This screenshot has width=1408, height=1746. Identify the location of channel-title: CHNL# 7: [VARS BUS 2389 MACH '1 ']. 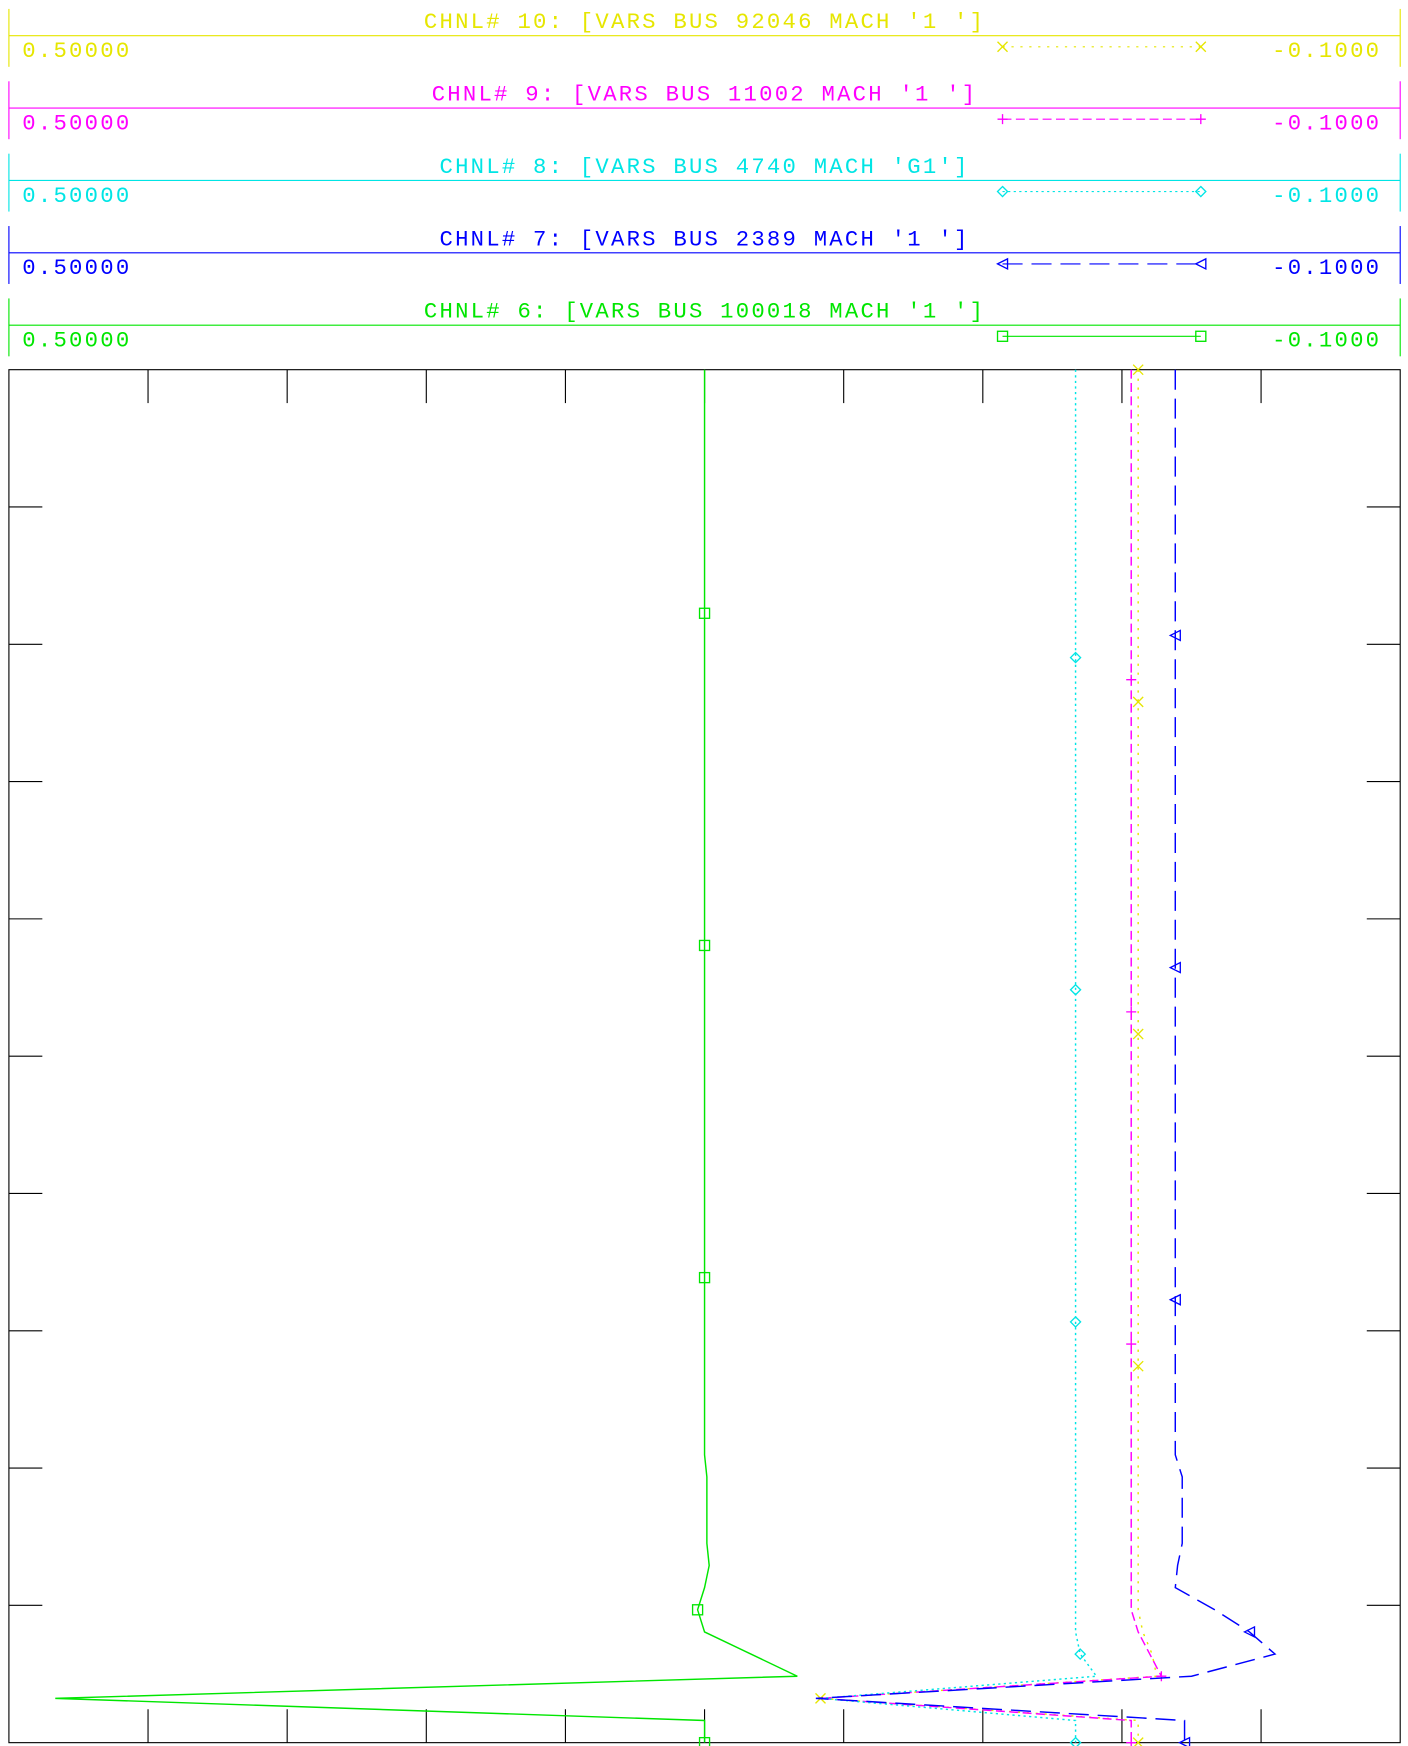
(704, 239).